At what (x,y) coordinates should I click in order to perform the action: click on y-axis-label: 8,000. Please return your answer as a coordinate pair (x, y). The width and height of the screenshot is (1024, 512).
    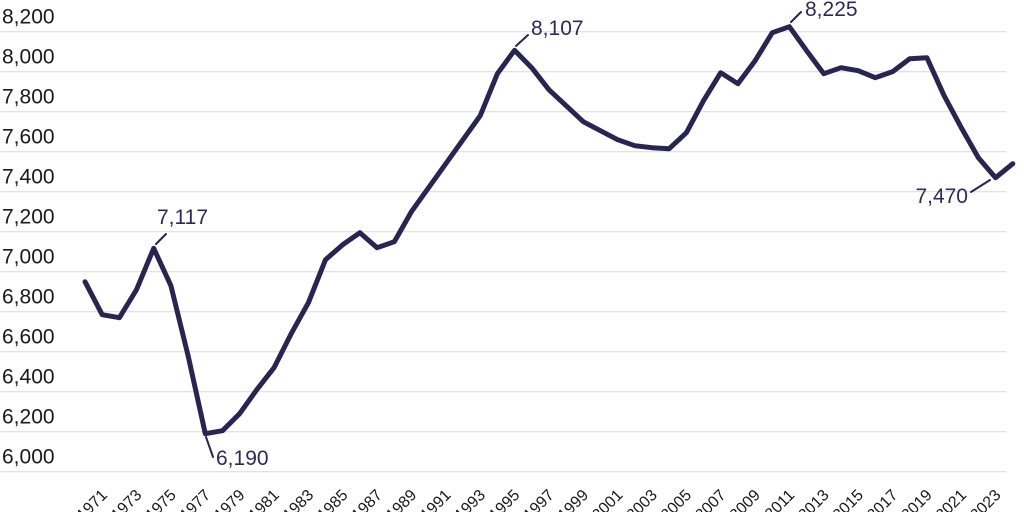
    Looking at the image, I should click on (28, 57).